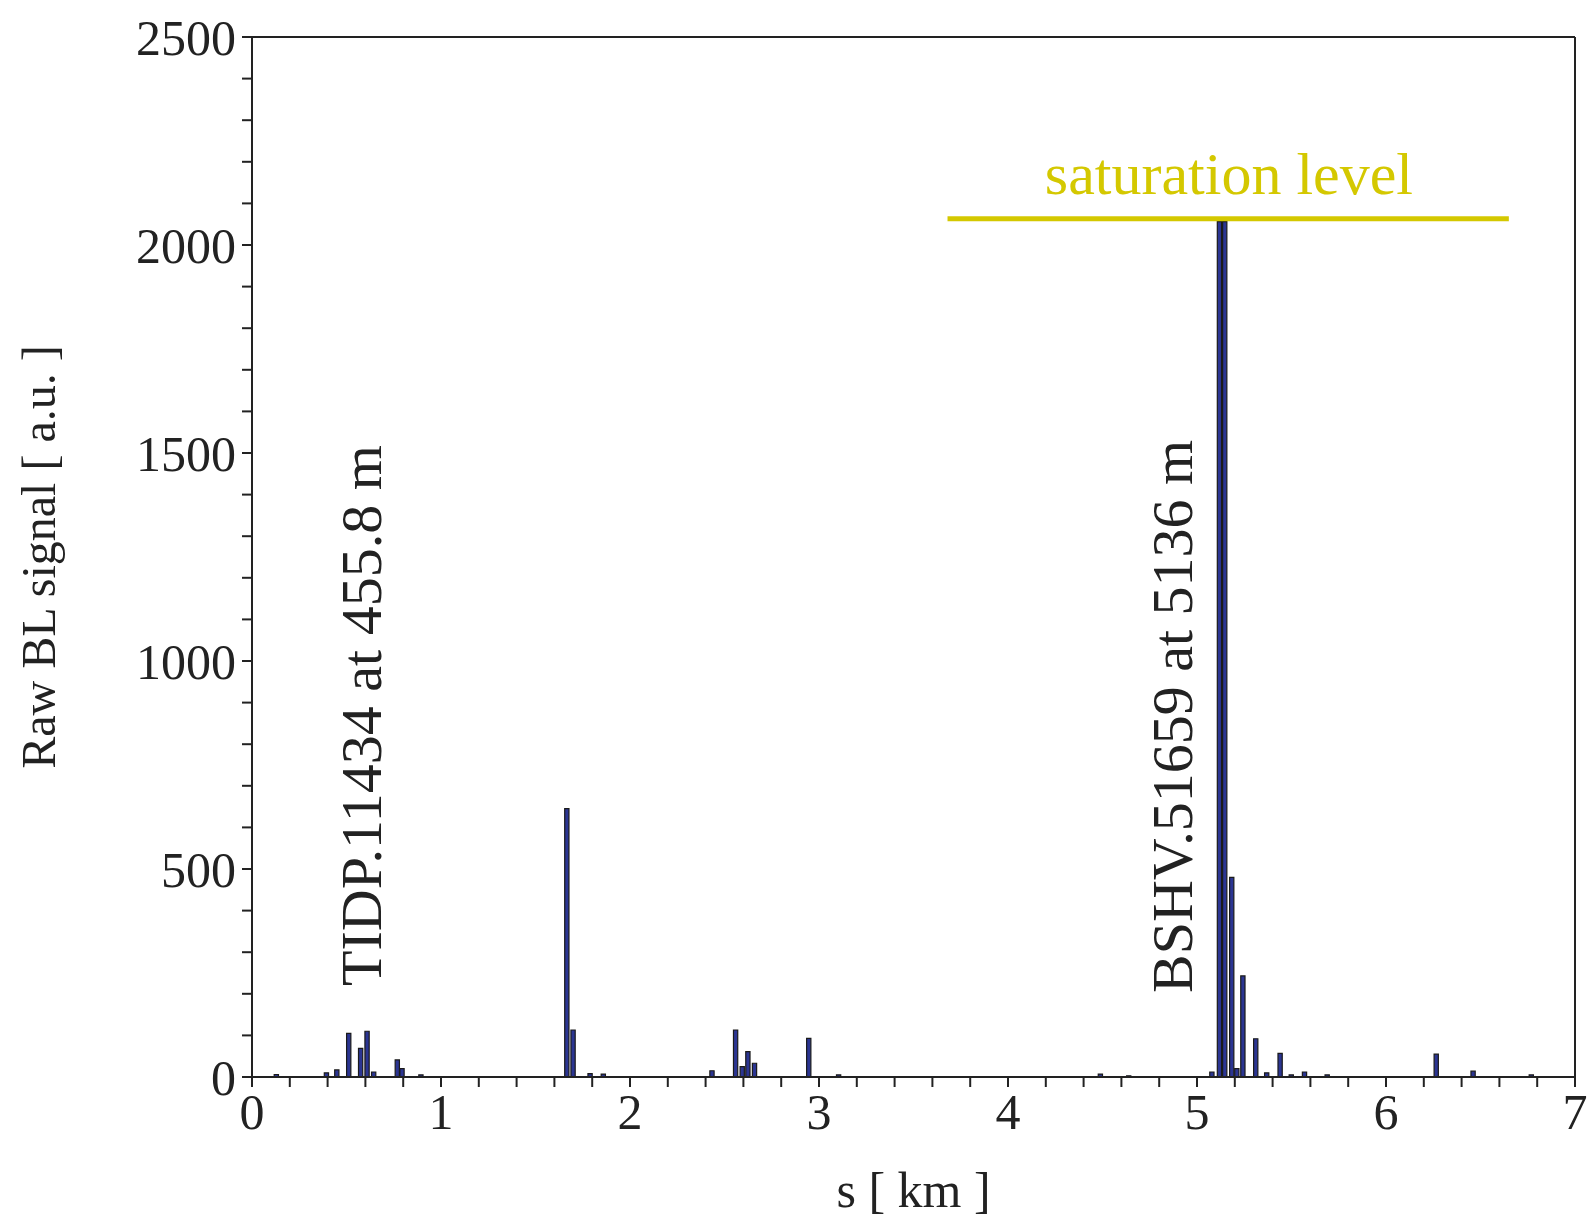 Image resolution: width=1596 pixels, height=1229 pixels. I want to click on x-tick-label: 2, so click(630, 1111).